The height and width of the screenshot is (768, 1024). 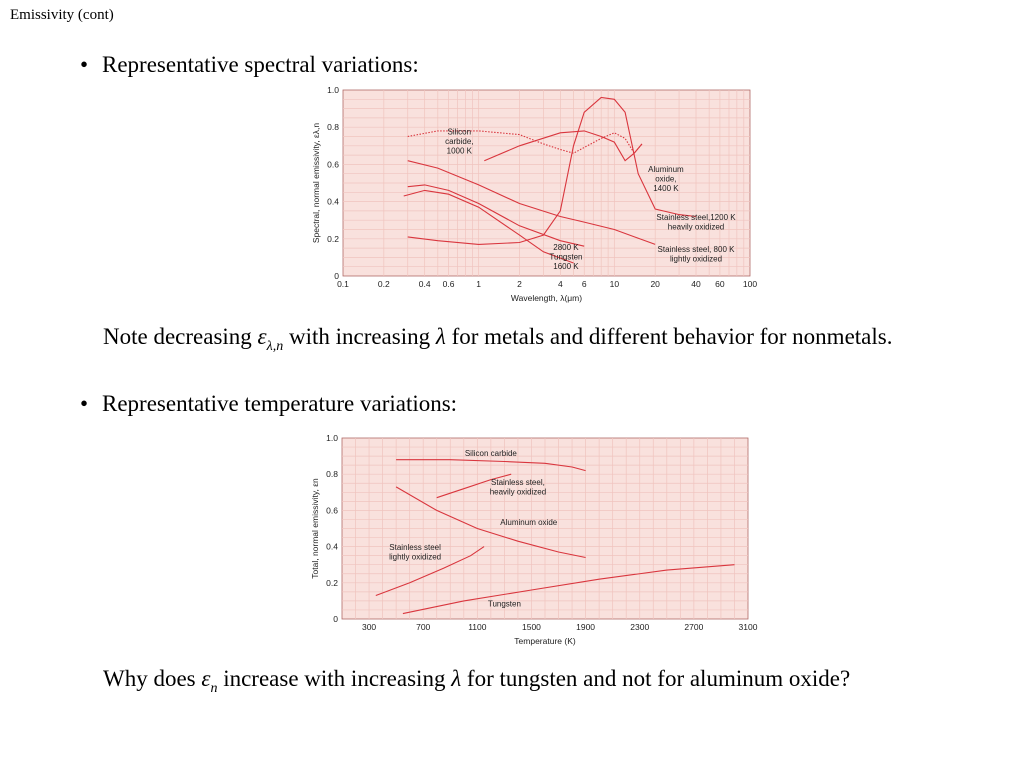 I want to click on note2-post: for tungsten and not for aluminum oxide?, so click(x=658, y=678).